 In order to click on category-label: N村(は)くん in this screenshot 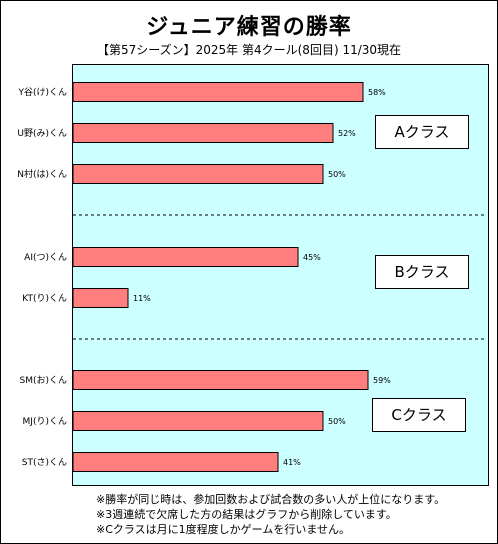, I will do `click(42, 174)`.